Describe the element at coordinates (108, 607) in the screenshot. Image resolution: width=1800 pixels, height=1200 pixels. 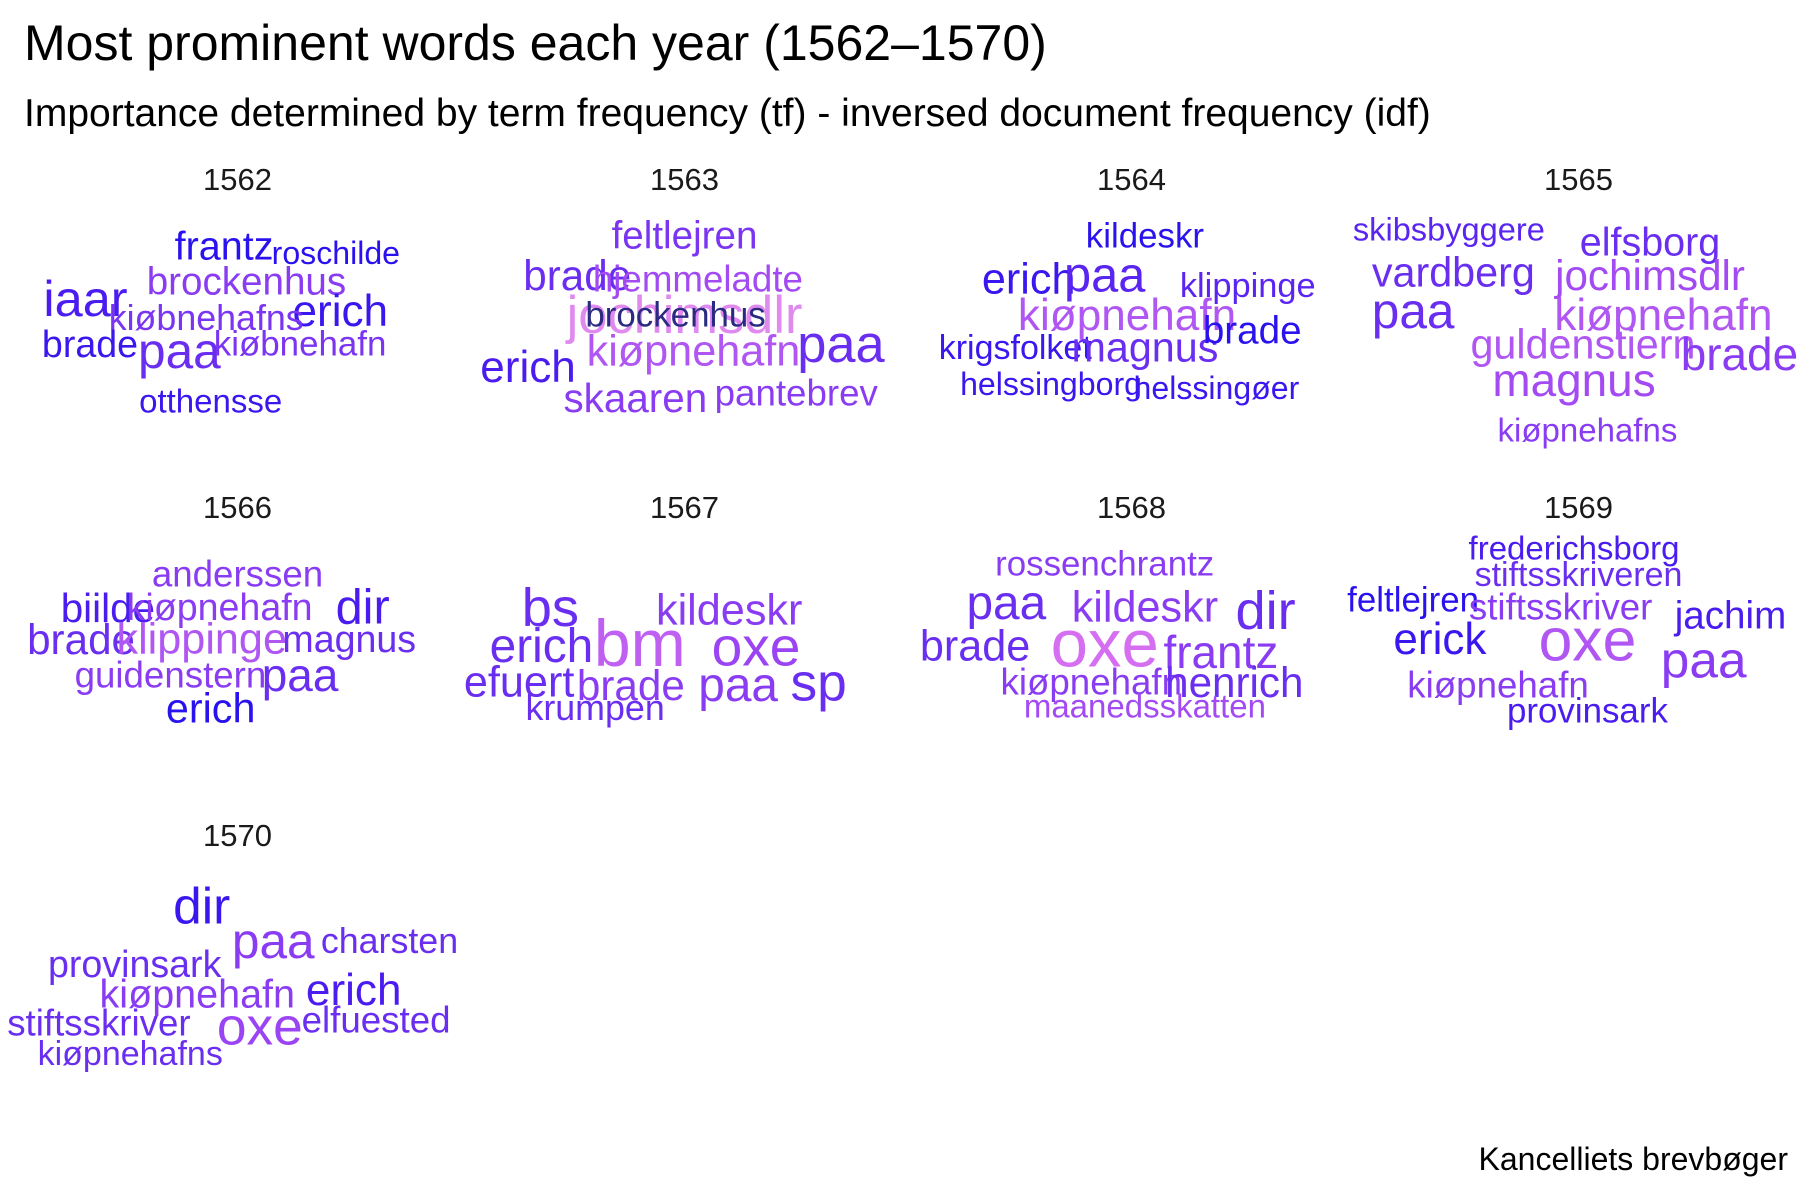
I see `word-biilde: biilde` at that location.